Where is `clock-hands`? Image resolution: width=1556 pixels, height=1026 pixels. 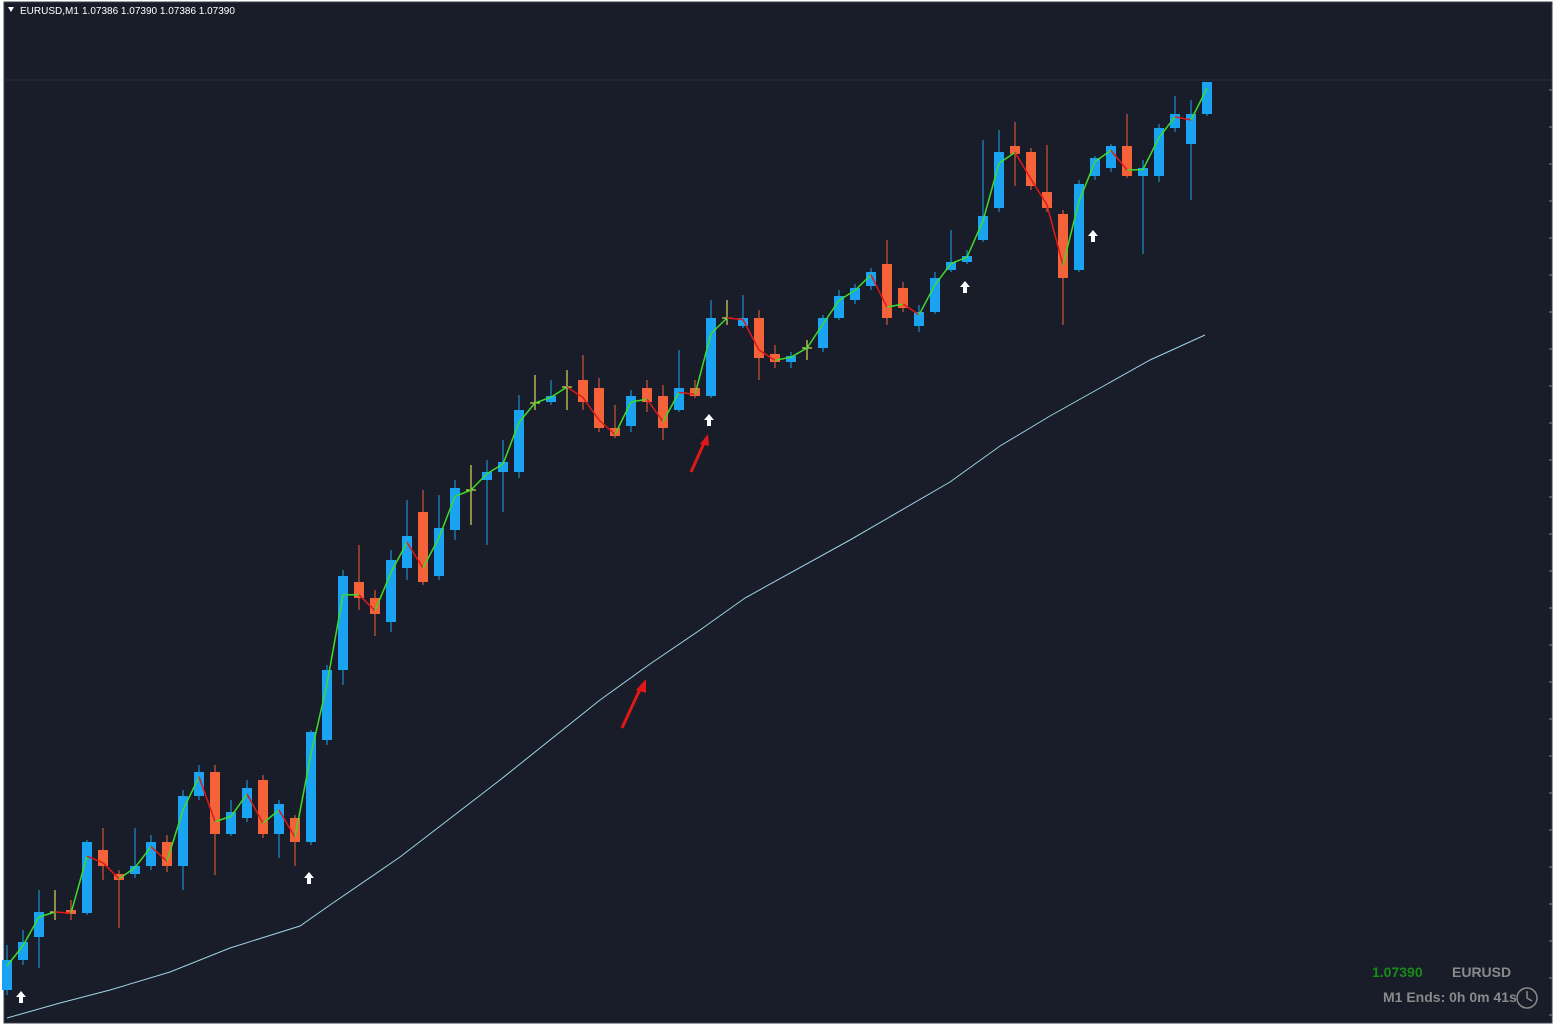 clock-hands is located at coordinates (1529, 996).